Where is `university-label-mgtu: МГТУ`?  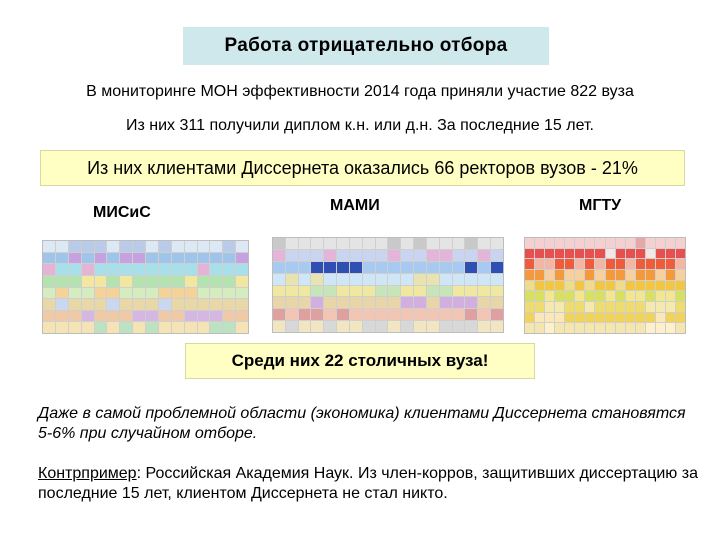 university-label-mgtu: МГТУ is located at coordinates (600, 205).